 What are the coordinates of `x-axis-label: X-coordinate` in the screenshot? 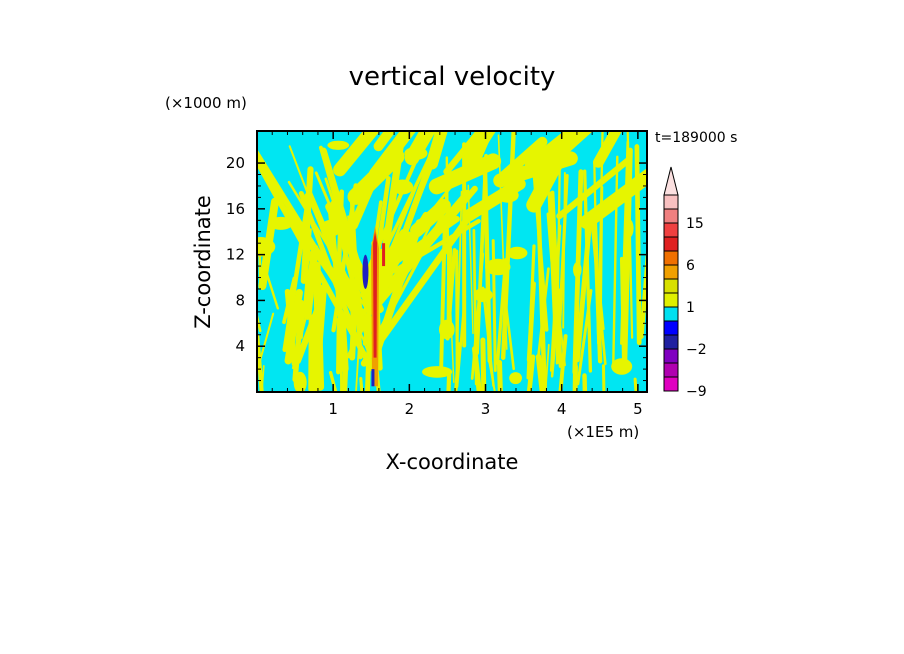 It's located at (452, 462).